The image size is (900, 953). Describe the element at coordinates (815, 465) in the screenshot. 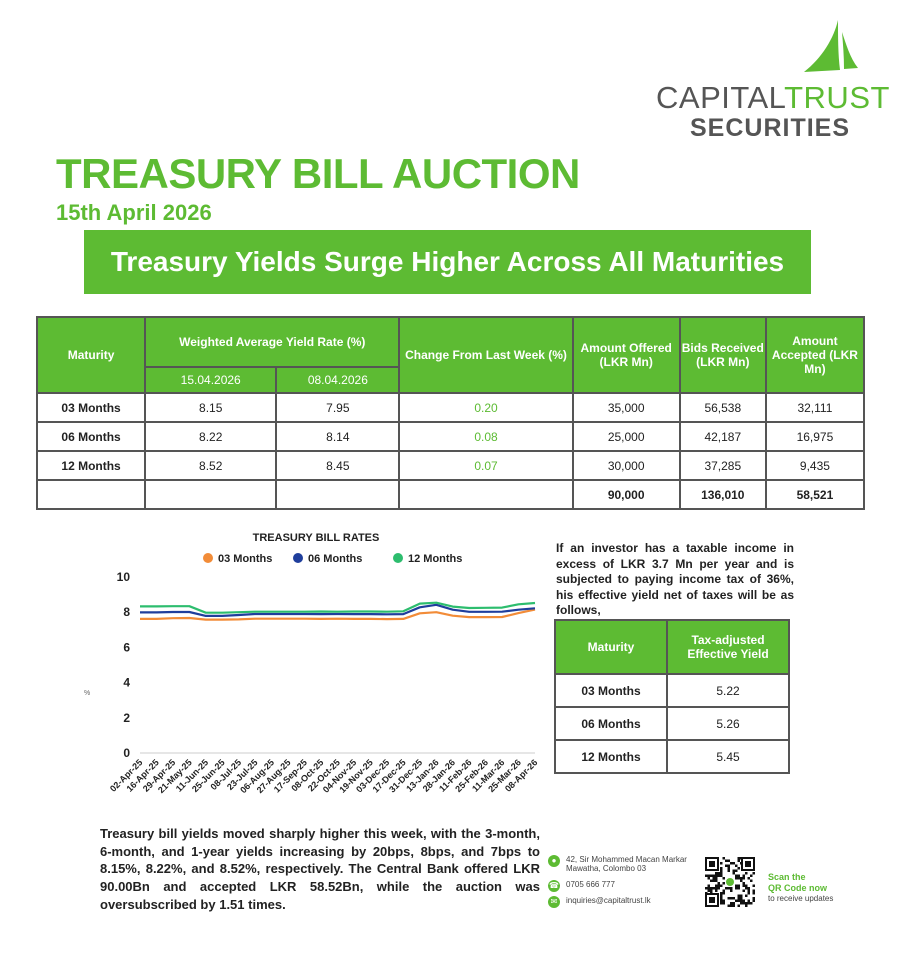

I see `row-accepted: 9,435` at that location.